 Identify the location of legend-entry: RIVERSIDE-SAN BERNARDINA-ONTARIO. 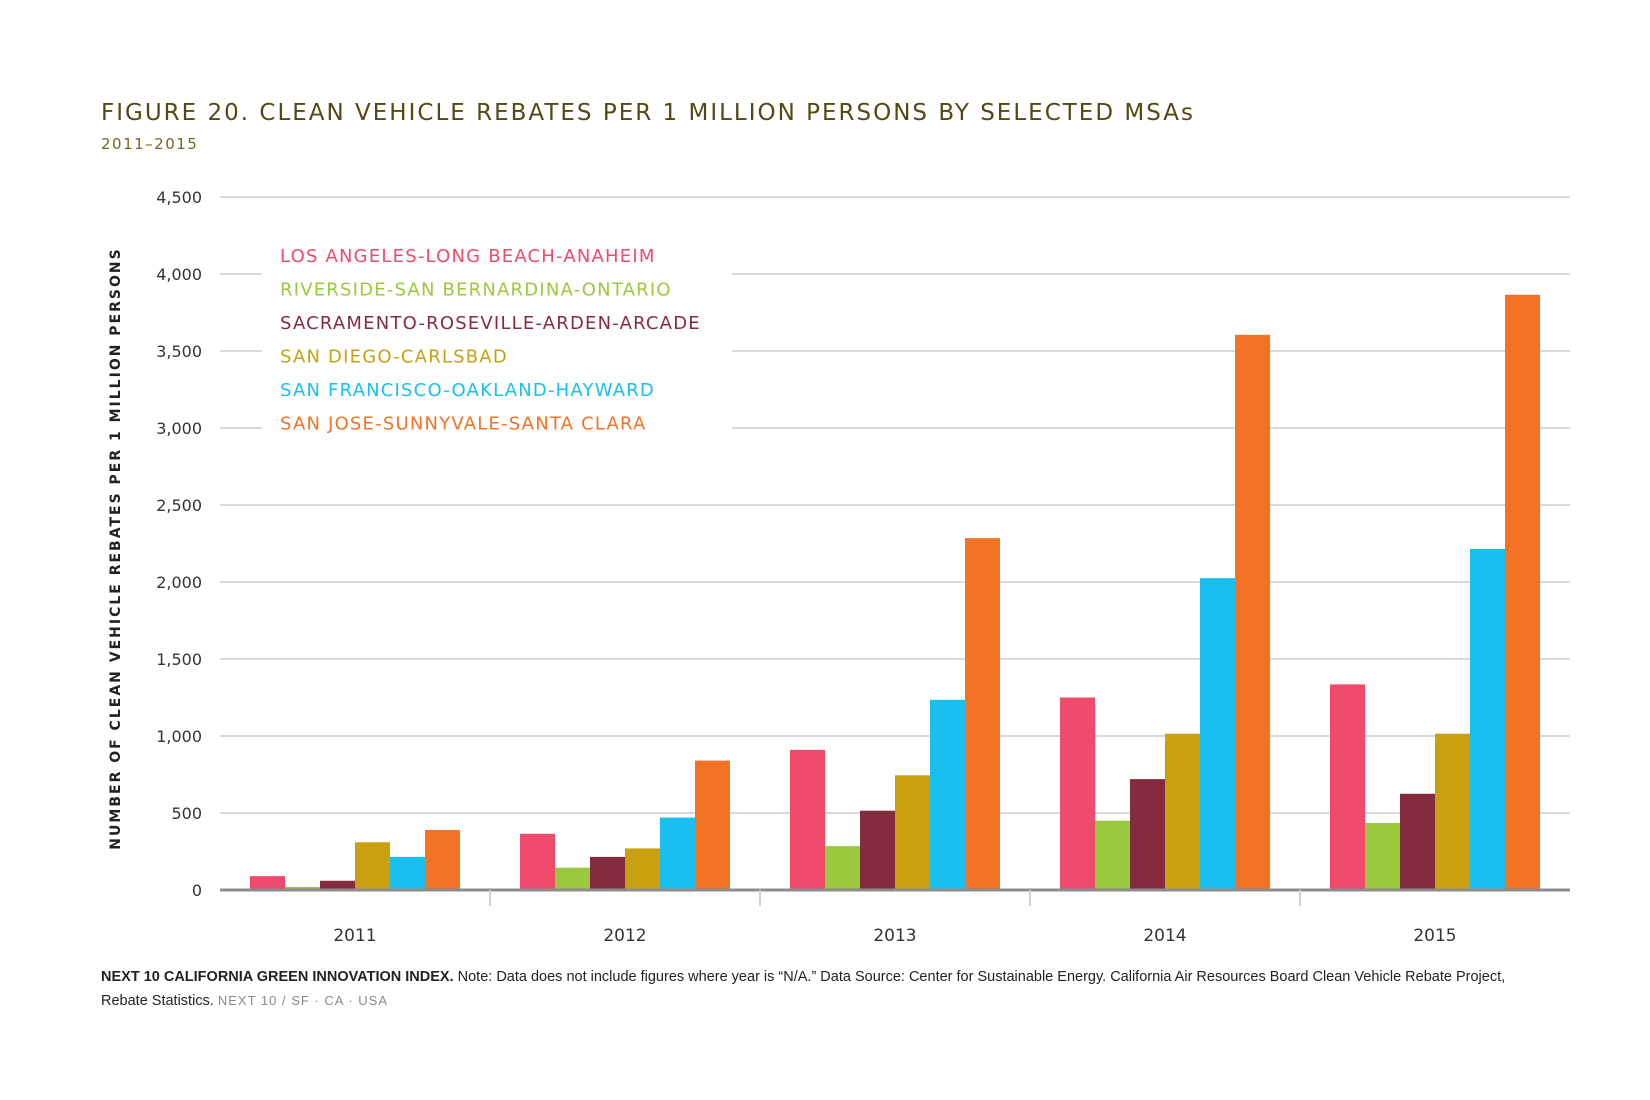
(476, 290).